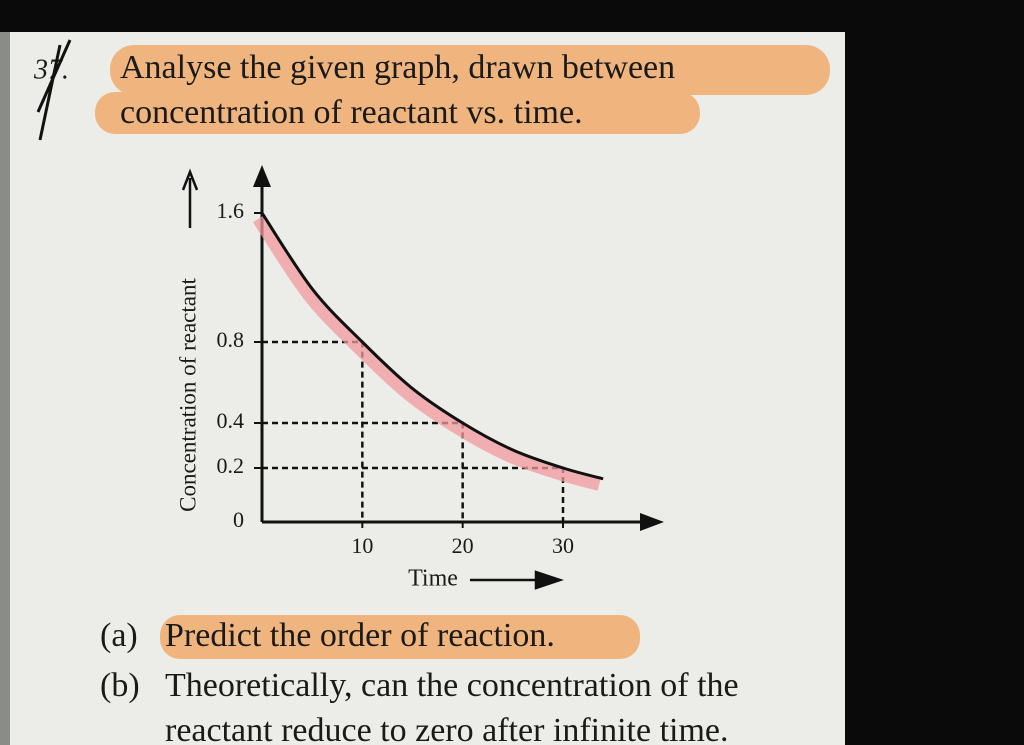  What do you see at coordinates (563, 545) in the screenshot?
I see `x-tick-label: 30` at bounding box center [563, 545].